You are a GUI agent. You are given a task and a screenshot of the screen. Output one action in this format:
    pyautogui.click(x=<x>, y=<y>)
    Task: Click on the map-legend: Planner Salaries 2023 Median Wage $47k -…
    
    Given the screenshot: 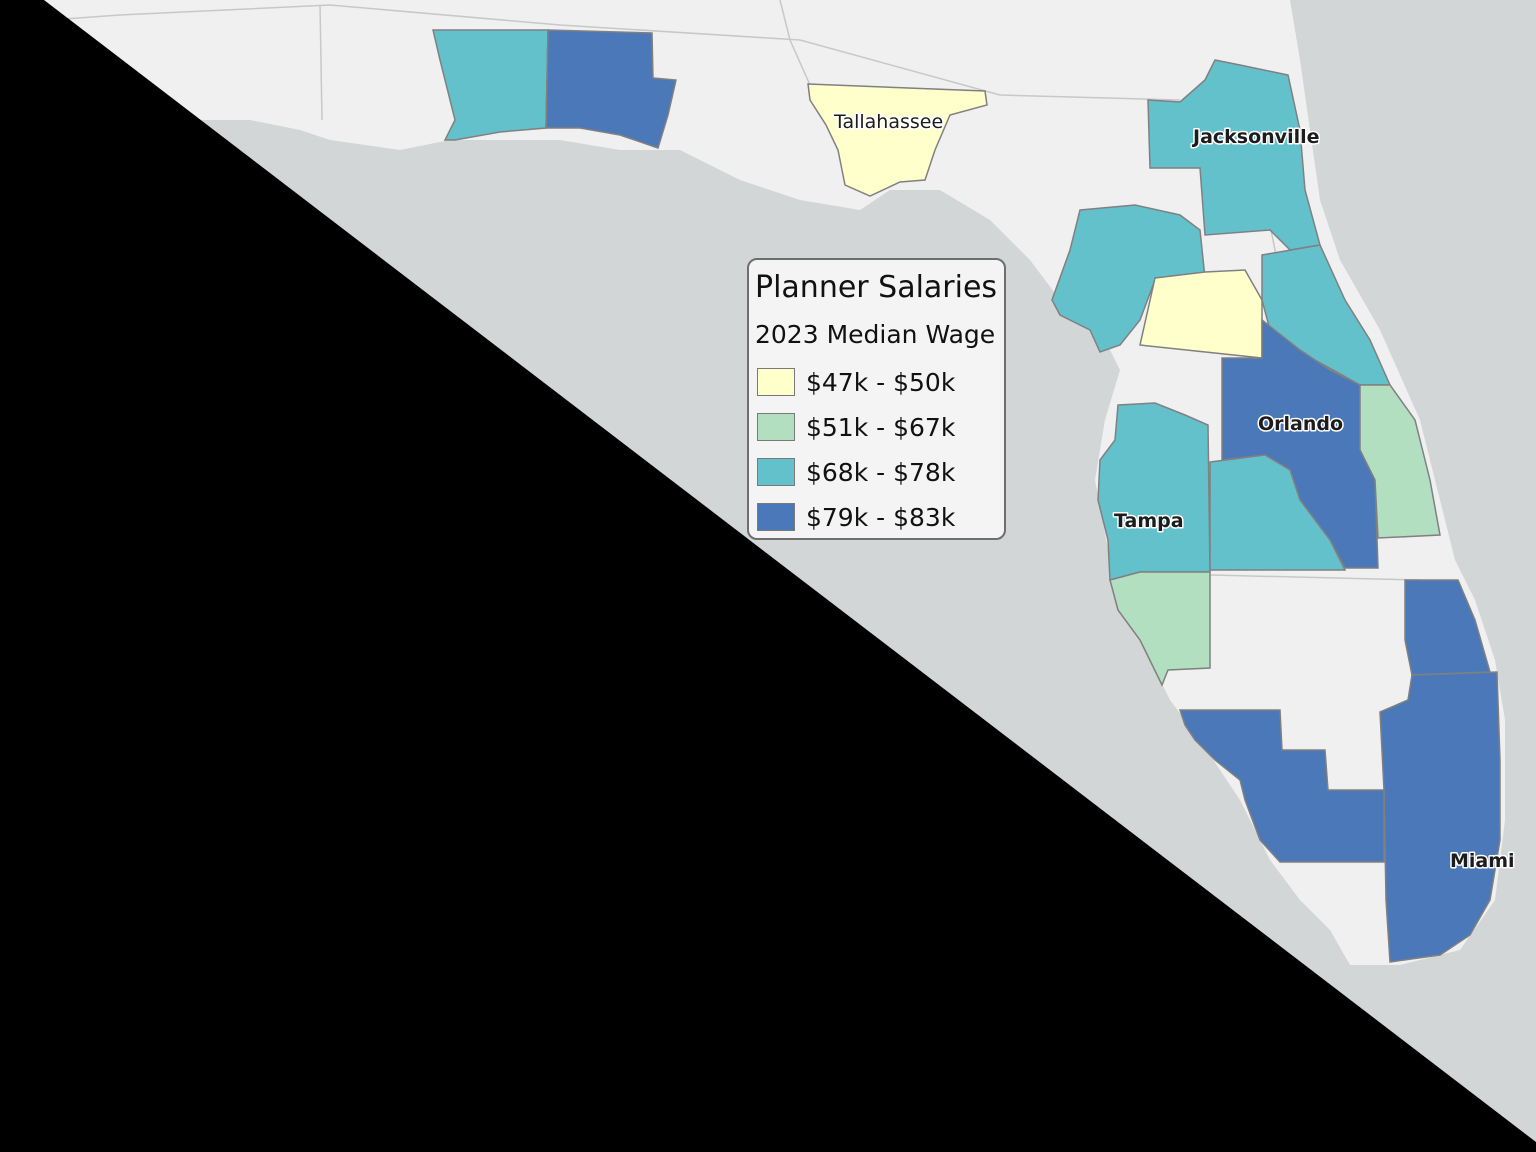 What is the action you would take?
    pyautogui.click(x=876, y=399)
    